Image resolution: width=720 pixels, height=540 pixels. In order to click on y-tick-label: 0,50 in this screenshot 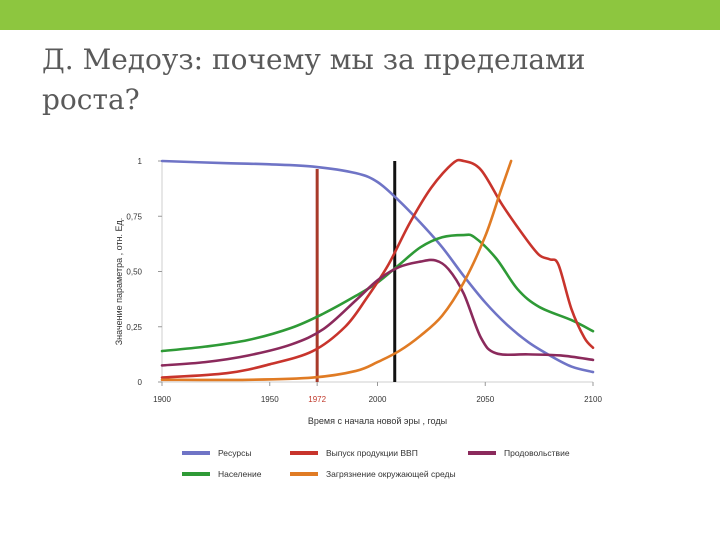, I will do `click(134, 272)`.